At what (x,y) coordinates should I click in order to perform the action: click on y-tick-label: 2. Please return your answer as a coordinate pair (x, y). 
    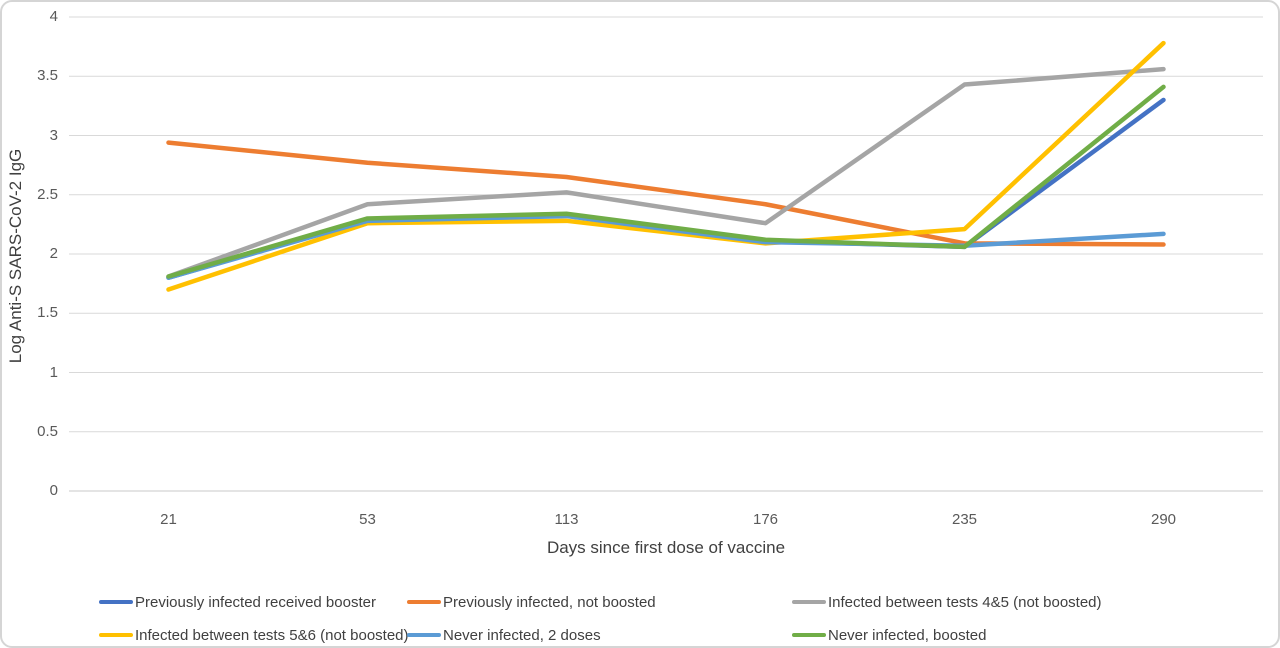
    Looking at the image, I should click on (53, 253).